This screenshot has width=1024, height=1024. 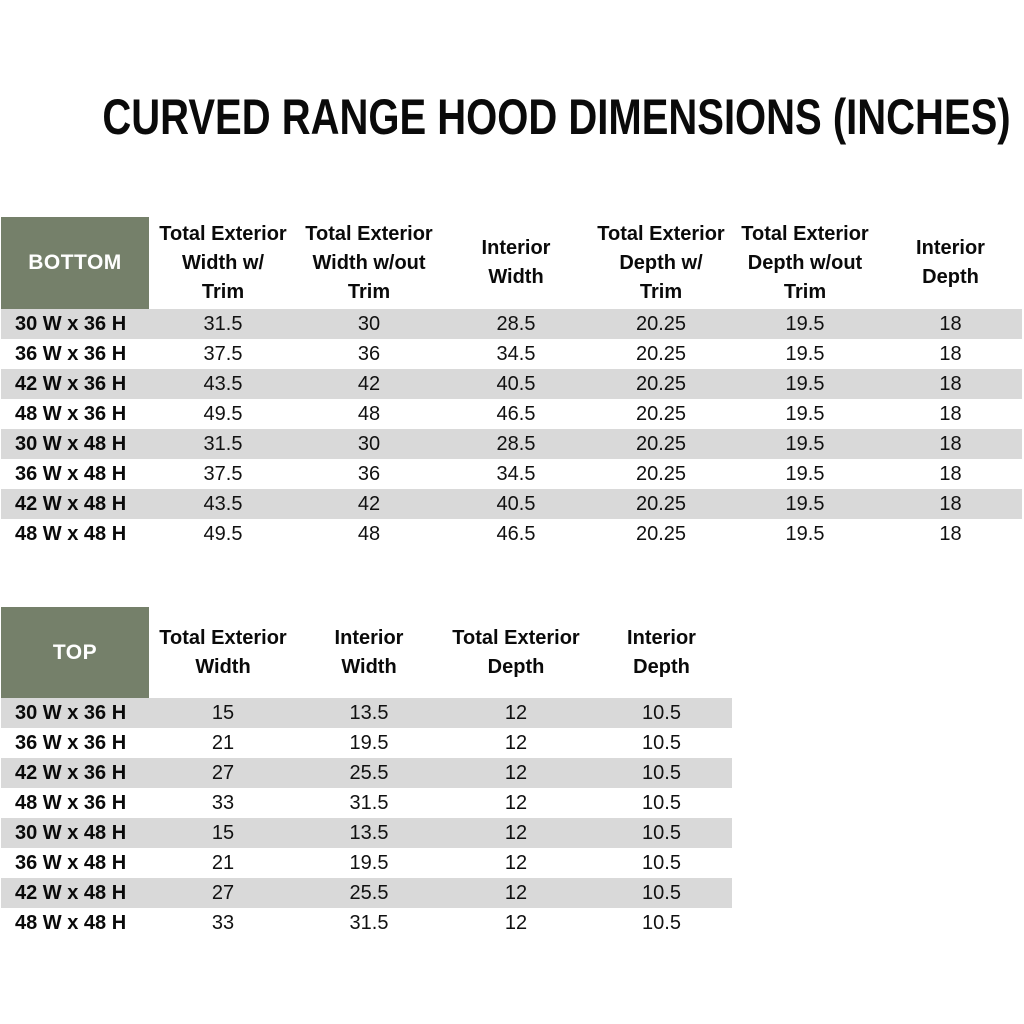 I want to click on column-header-interior-depth: Interior Depth, so click(x=950, y=262).